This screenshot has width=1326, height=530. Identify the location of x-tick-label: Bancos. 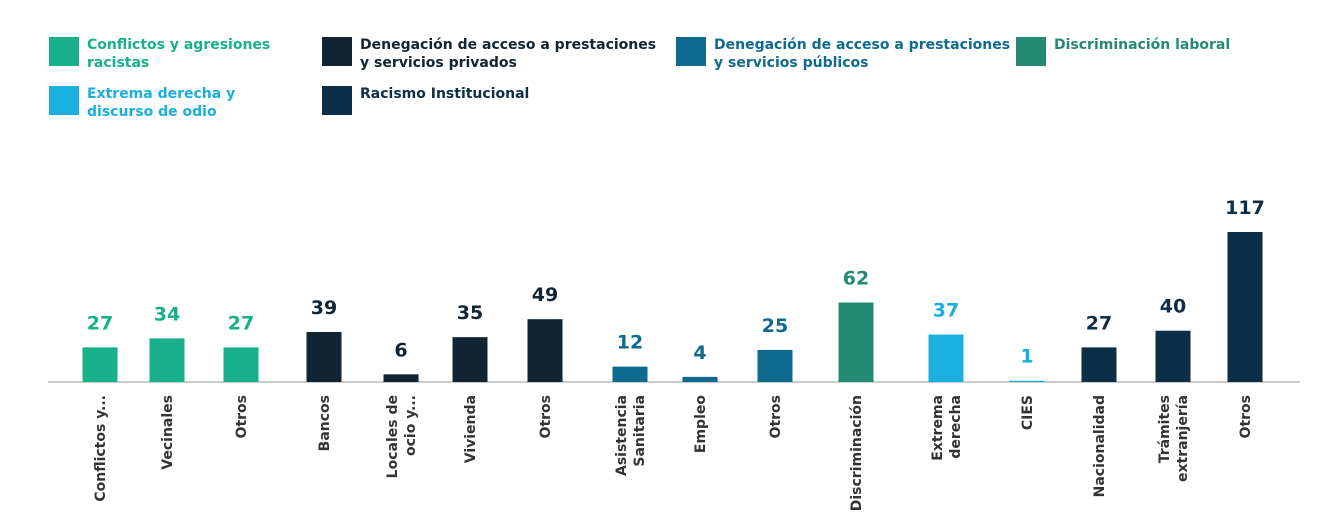
(325, 423).